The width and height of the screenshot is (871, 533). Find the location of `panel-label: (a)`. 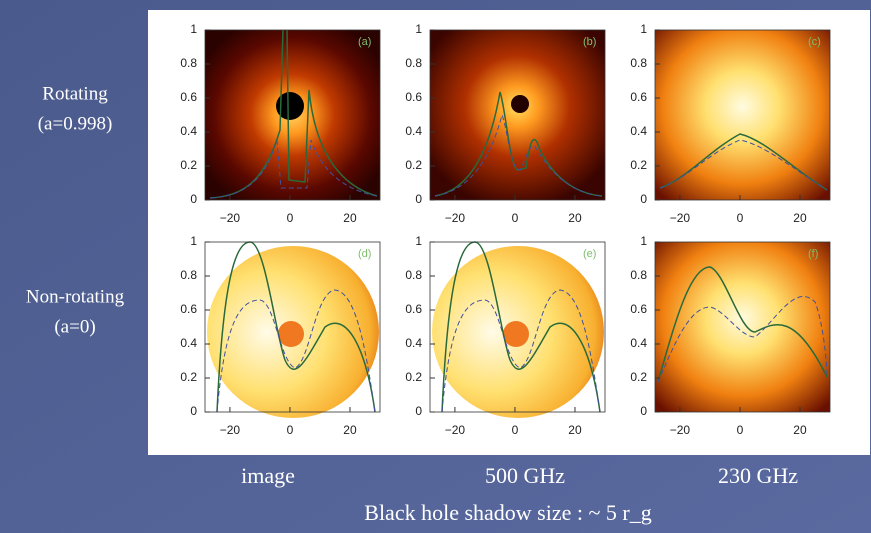

panel-label: (a) is located at coordinates (364, 42).